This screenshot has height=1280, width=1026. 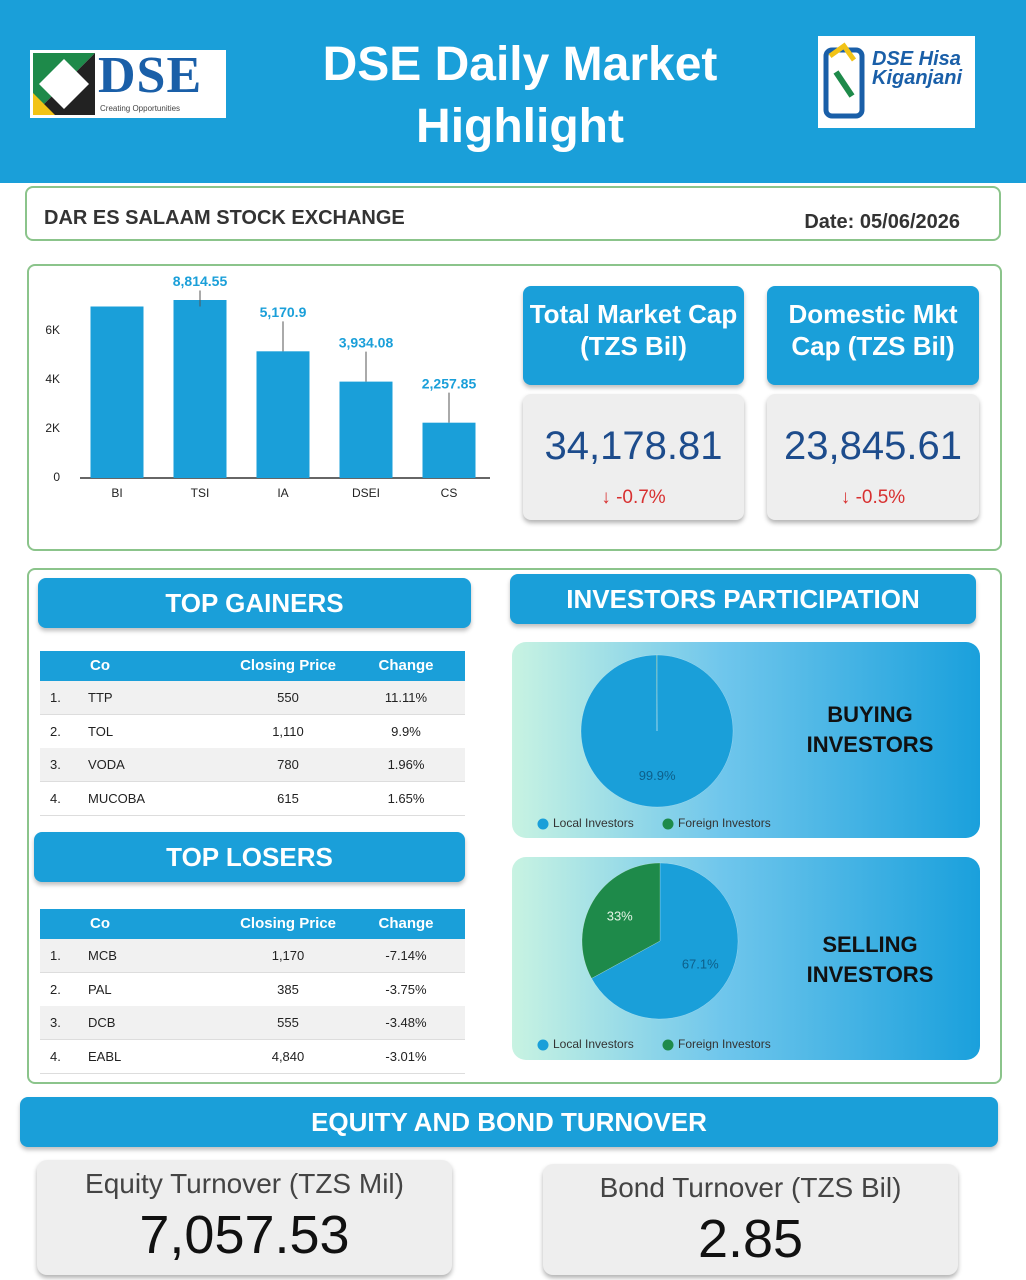 I want to click on turnover-label: Bond Turnover (TZS Bil), so click(x=750, y=1187).